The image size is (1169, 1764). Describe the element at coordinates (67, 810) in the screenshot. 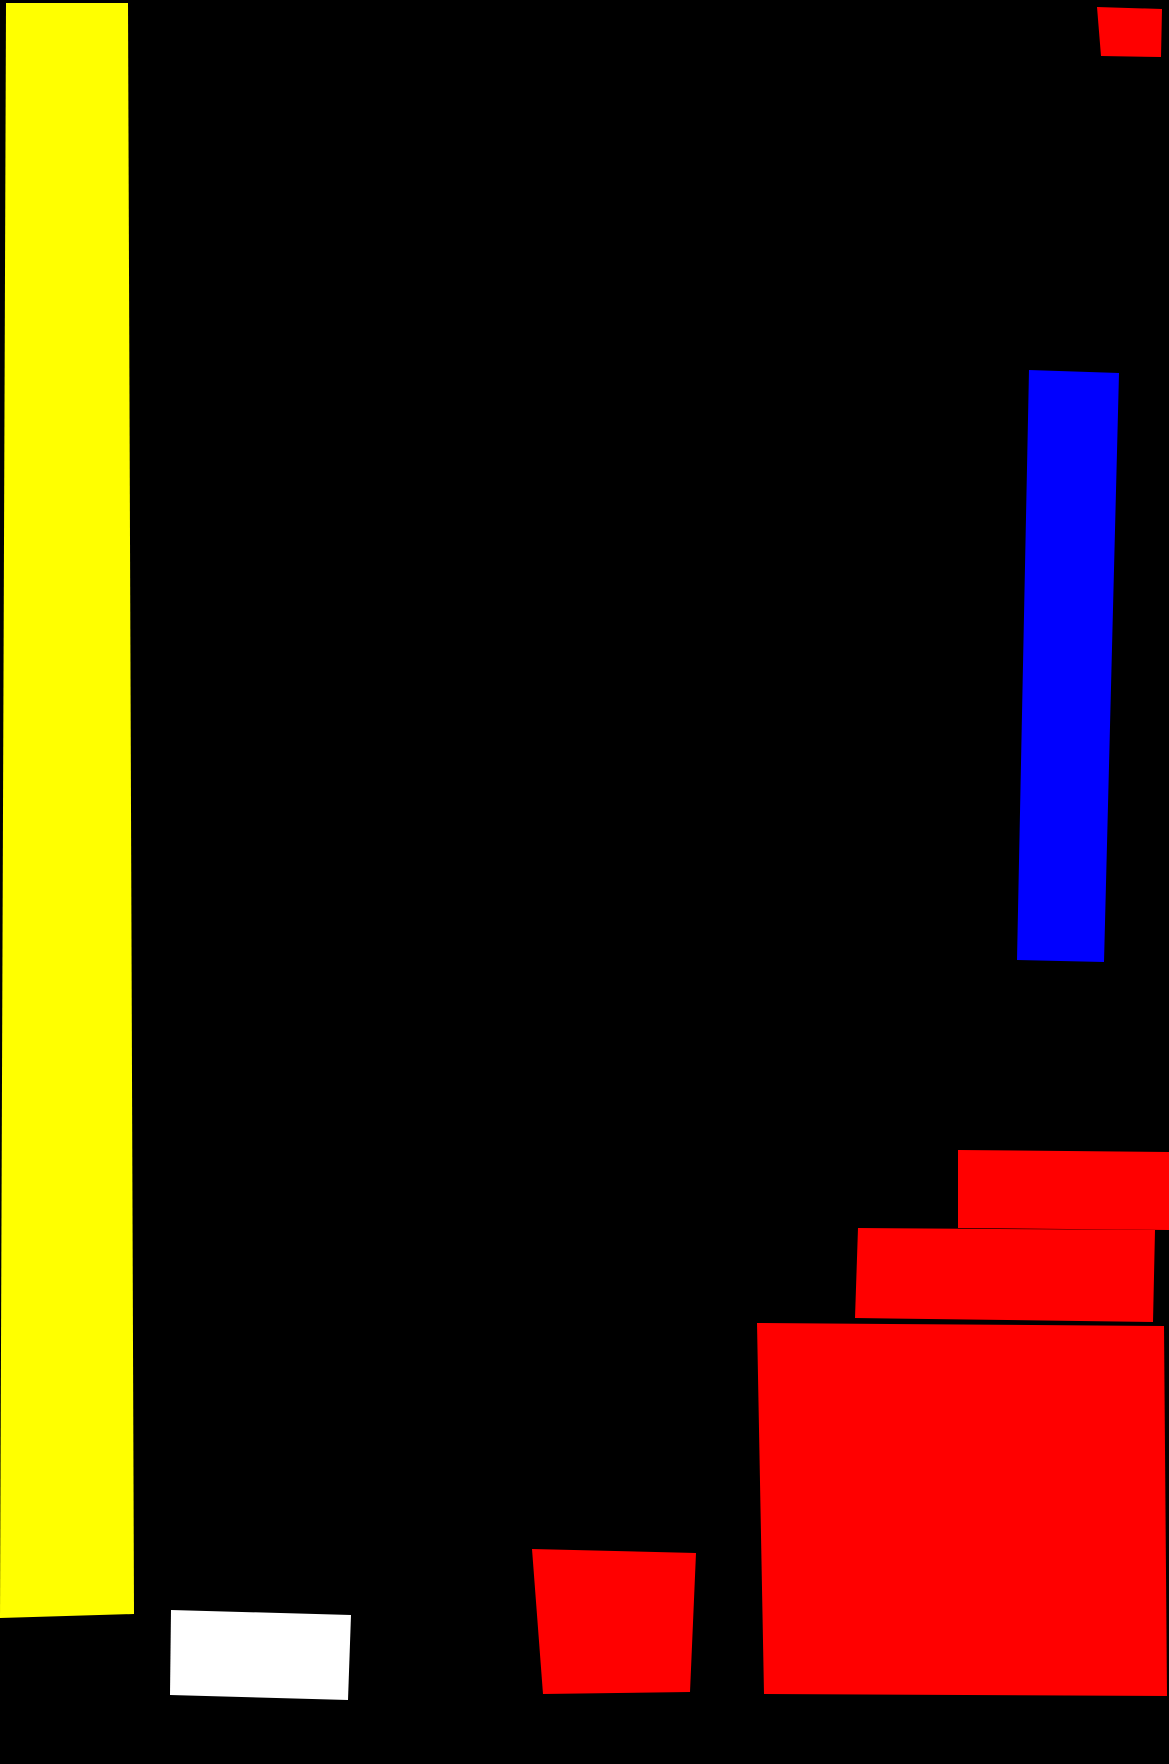

I see `yellow-vertical-bar` at that location.